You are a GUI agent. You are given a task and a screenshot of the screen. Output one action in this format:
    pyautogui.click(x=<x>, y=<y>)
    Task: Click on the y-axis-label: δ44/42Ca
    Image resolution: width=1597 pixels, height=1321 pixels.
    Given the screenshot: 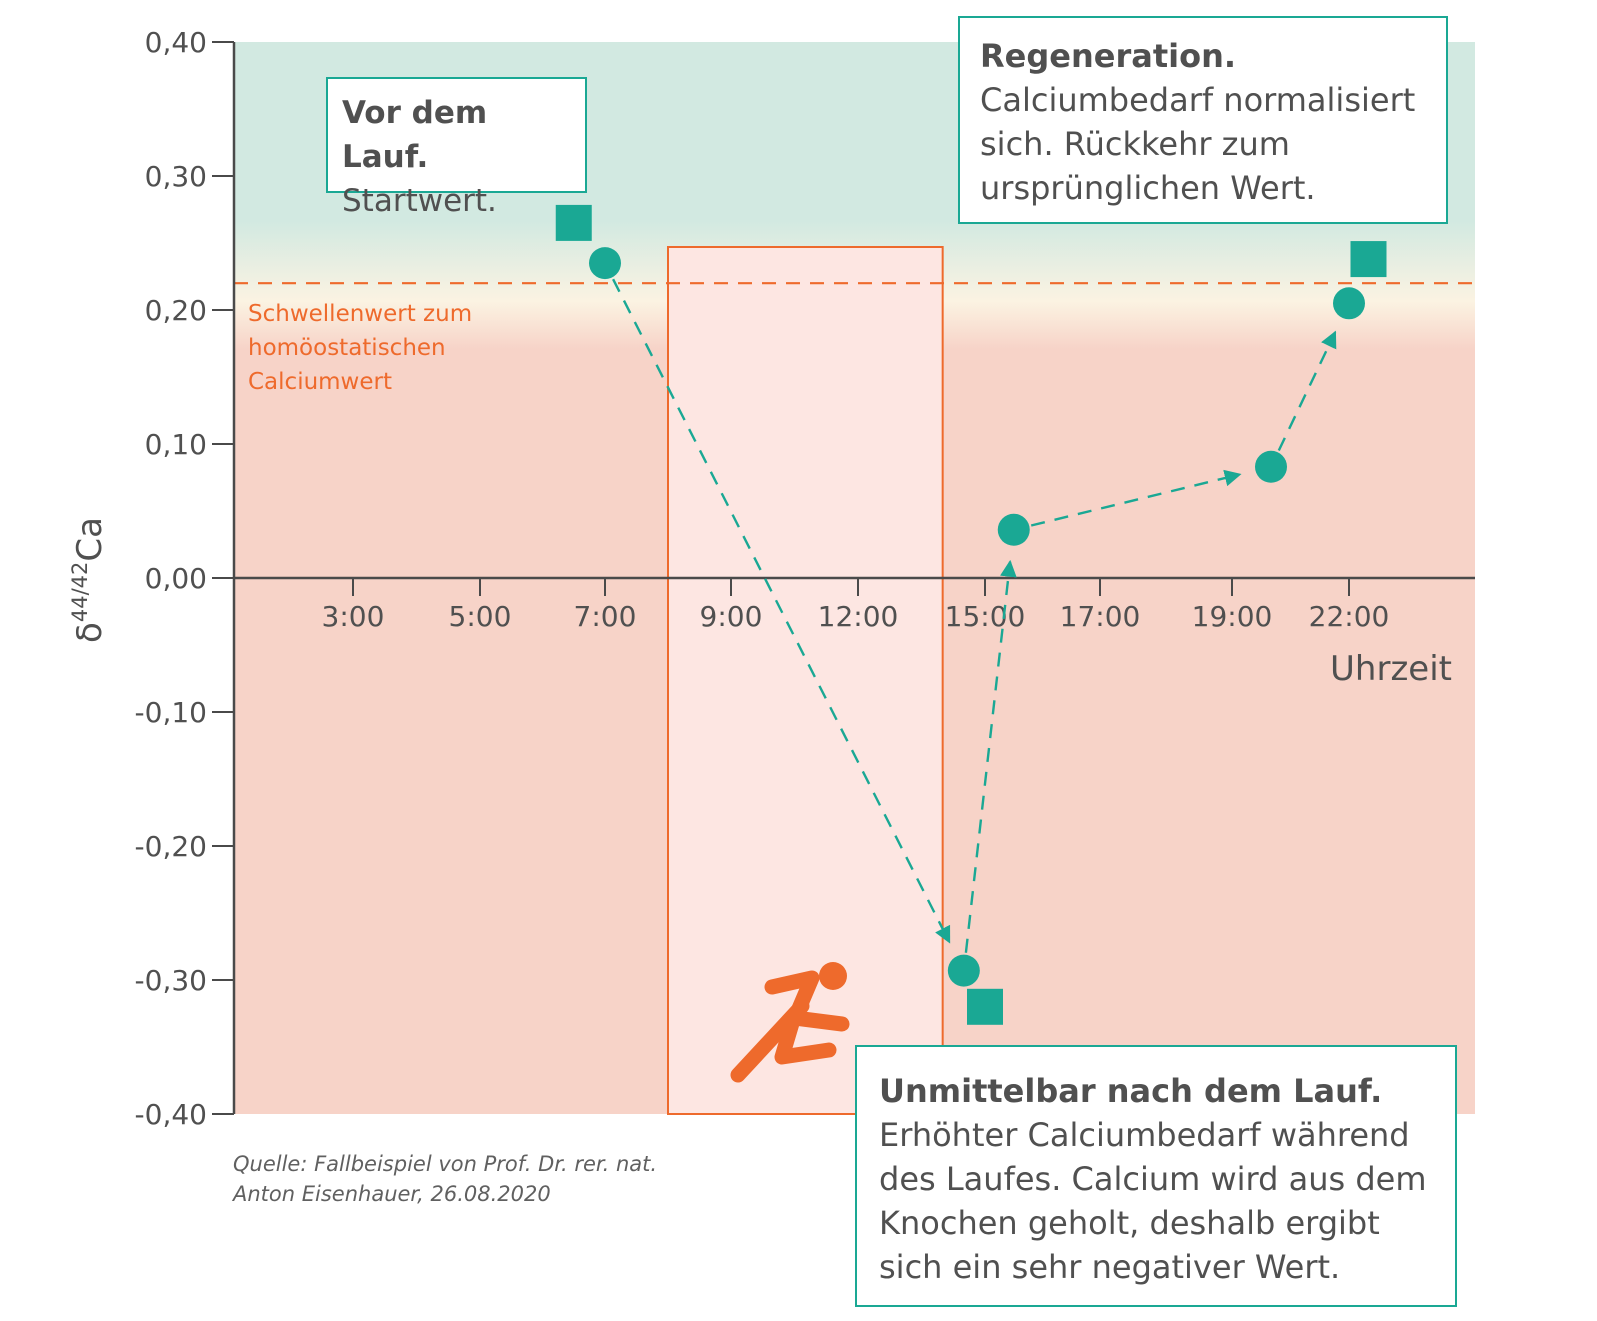 What is the action you would take?
    pyautogui.click(x=89, y=580)
    